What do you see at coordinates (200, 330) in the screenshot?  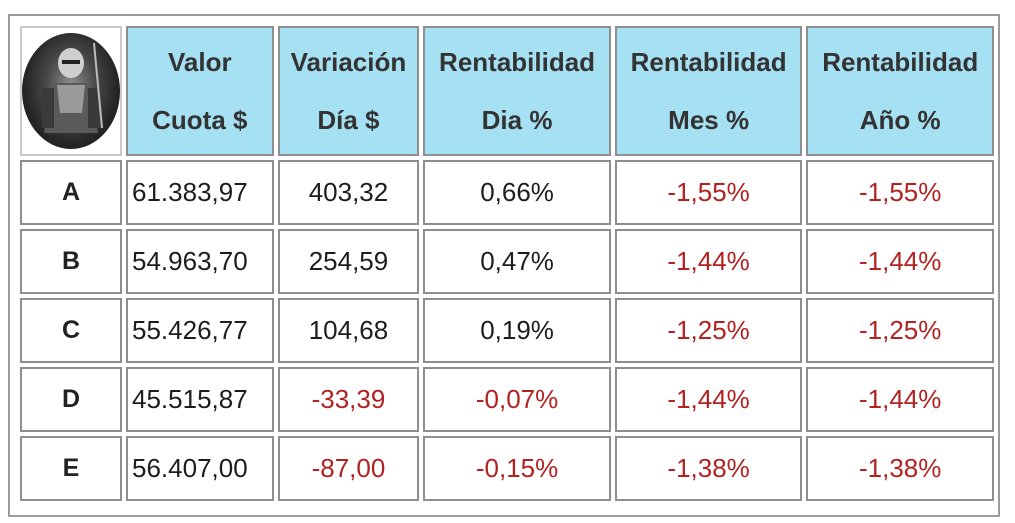 I see `valor-cuota-cell: 55.426,77` at bounding box center [200, 330].